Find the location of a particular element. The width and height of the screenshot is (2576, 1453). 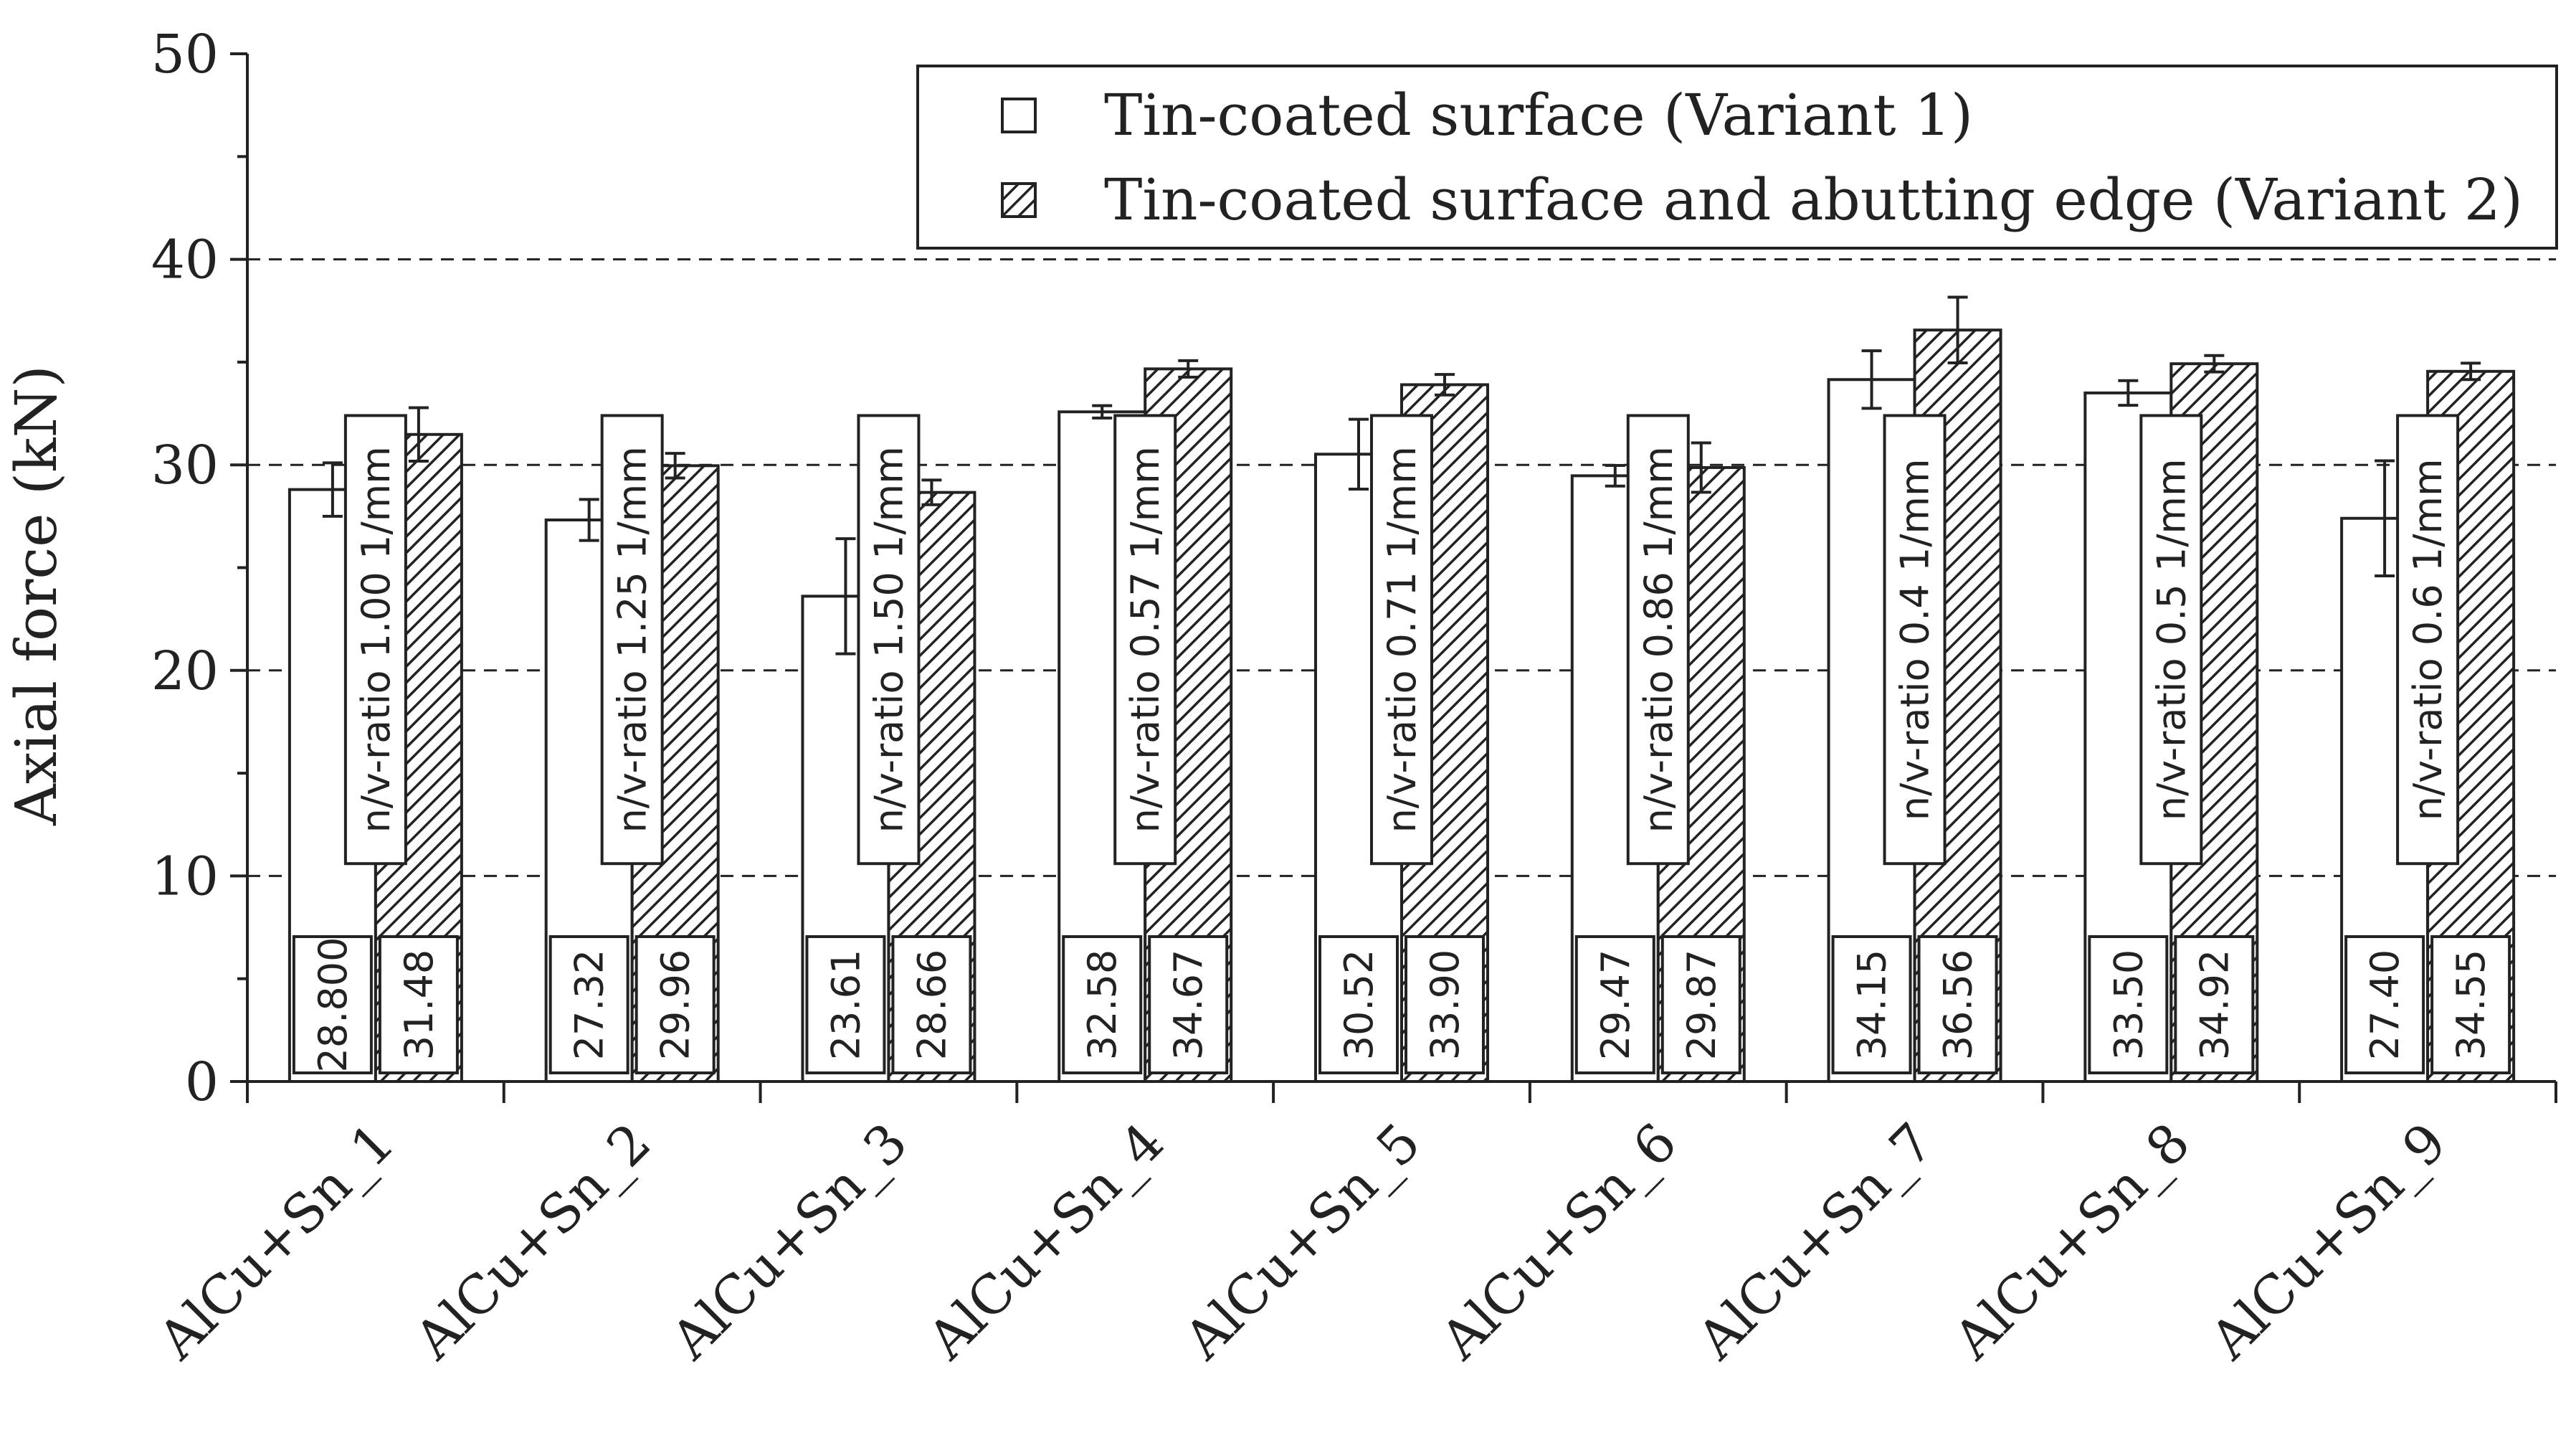

value-label-series1-8: 33.50 is located at coordinates (2128, 1005).